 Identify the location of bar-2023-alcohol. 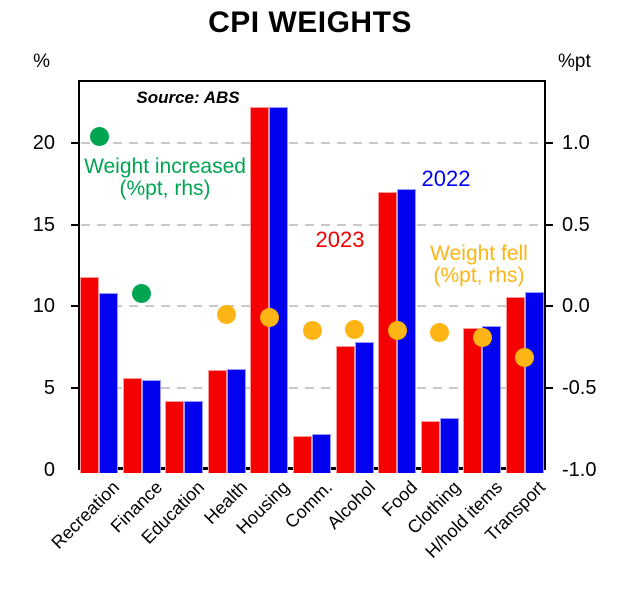
(345, 409).